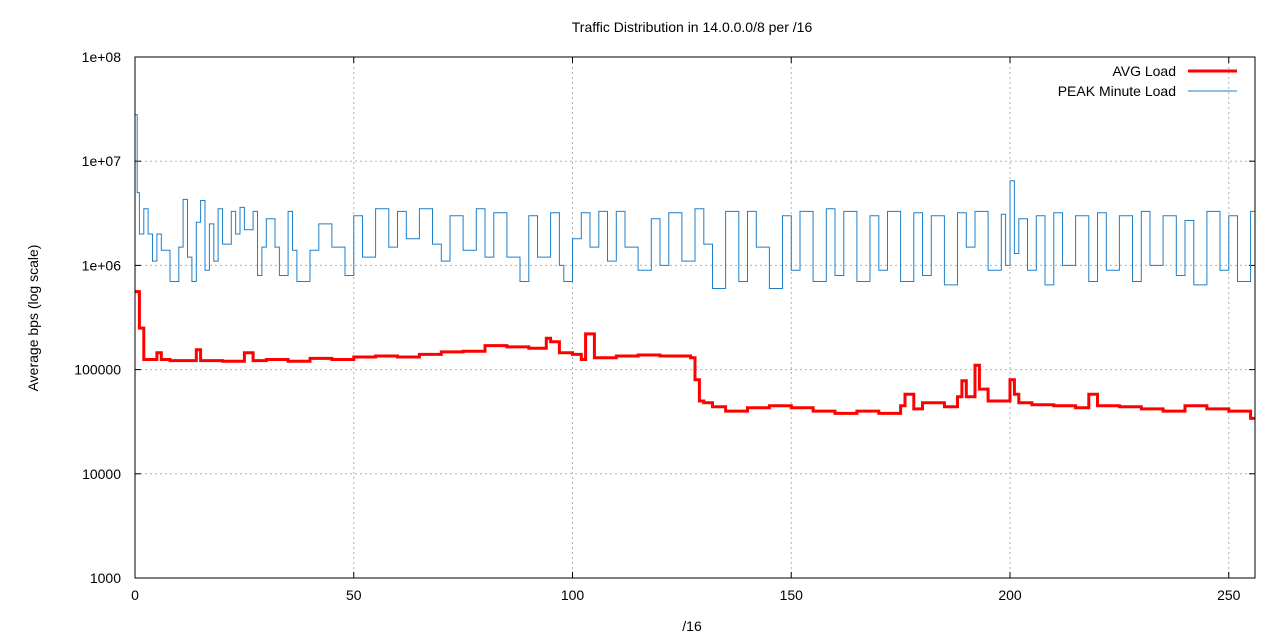 The height and width of the screenshot is (640, 1280). What do you see at coordinates (1147, 81) in the screenshot?
I see `legend: AVG Load PEAK Minute Load` at bounding box center [1147, 81].